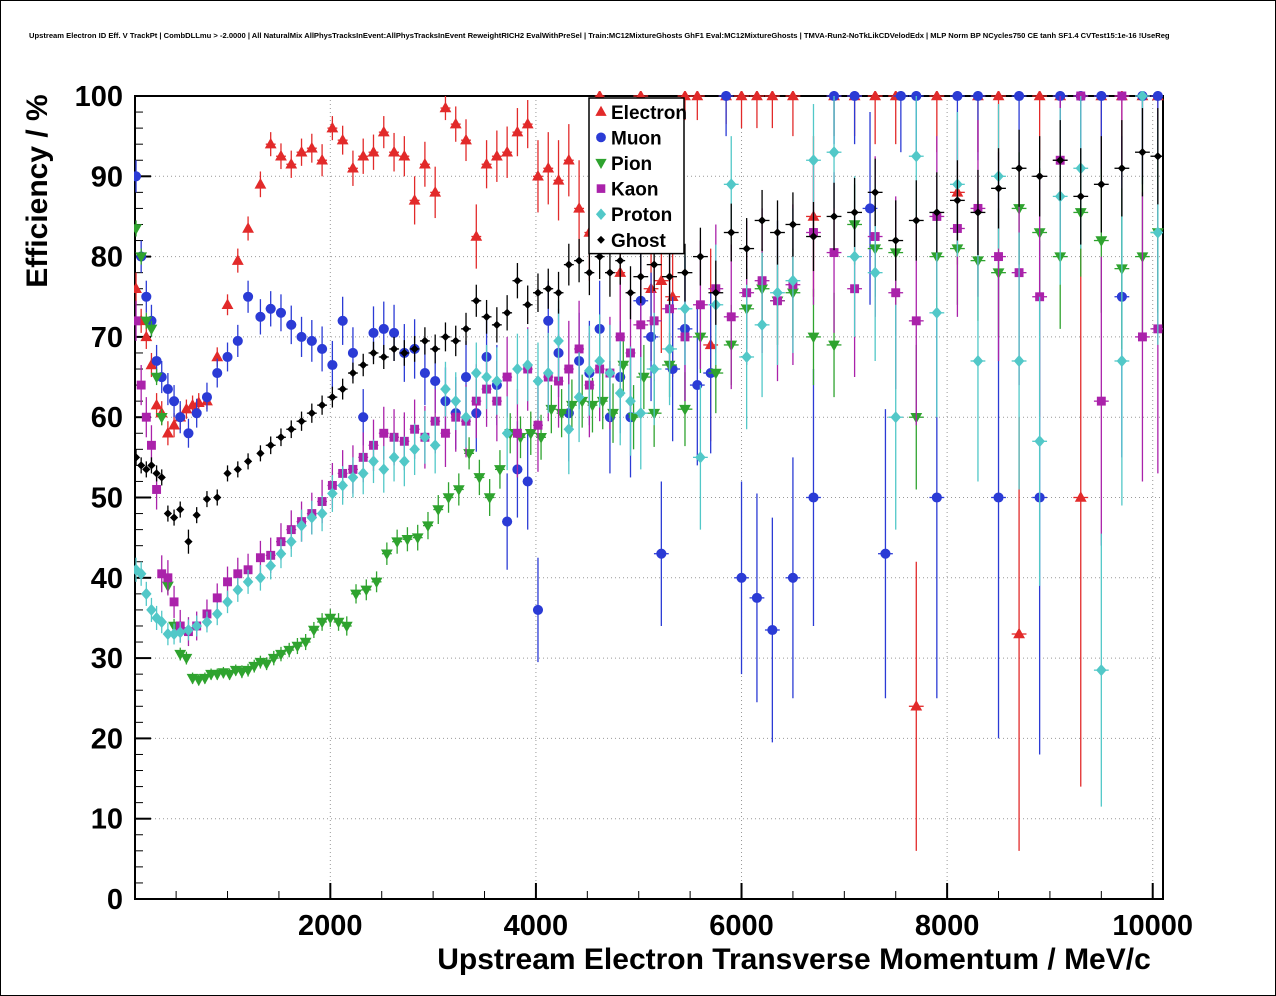 The height and width of the screenshot is (996, 1276). What do you see at coordinates (107, 820) in the screenshot?
I see `svg-text: 10` at bounding box center [107, 820].